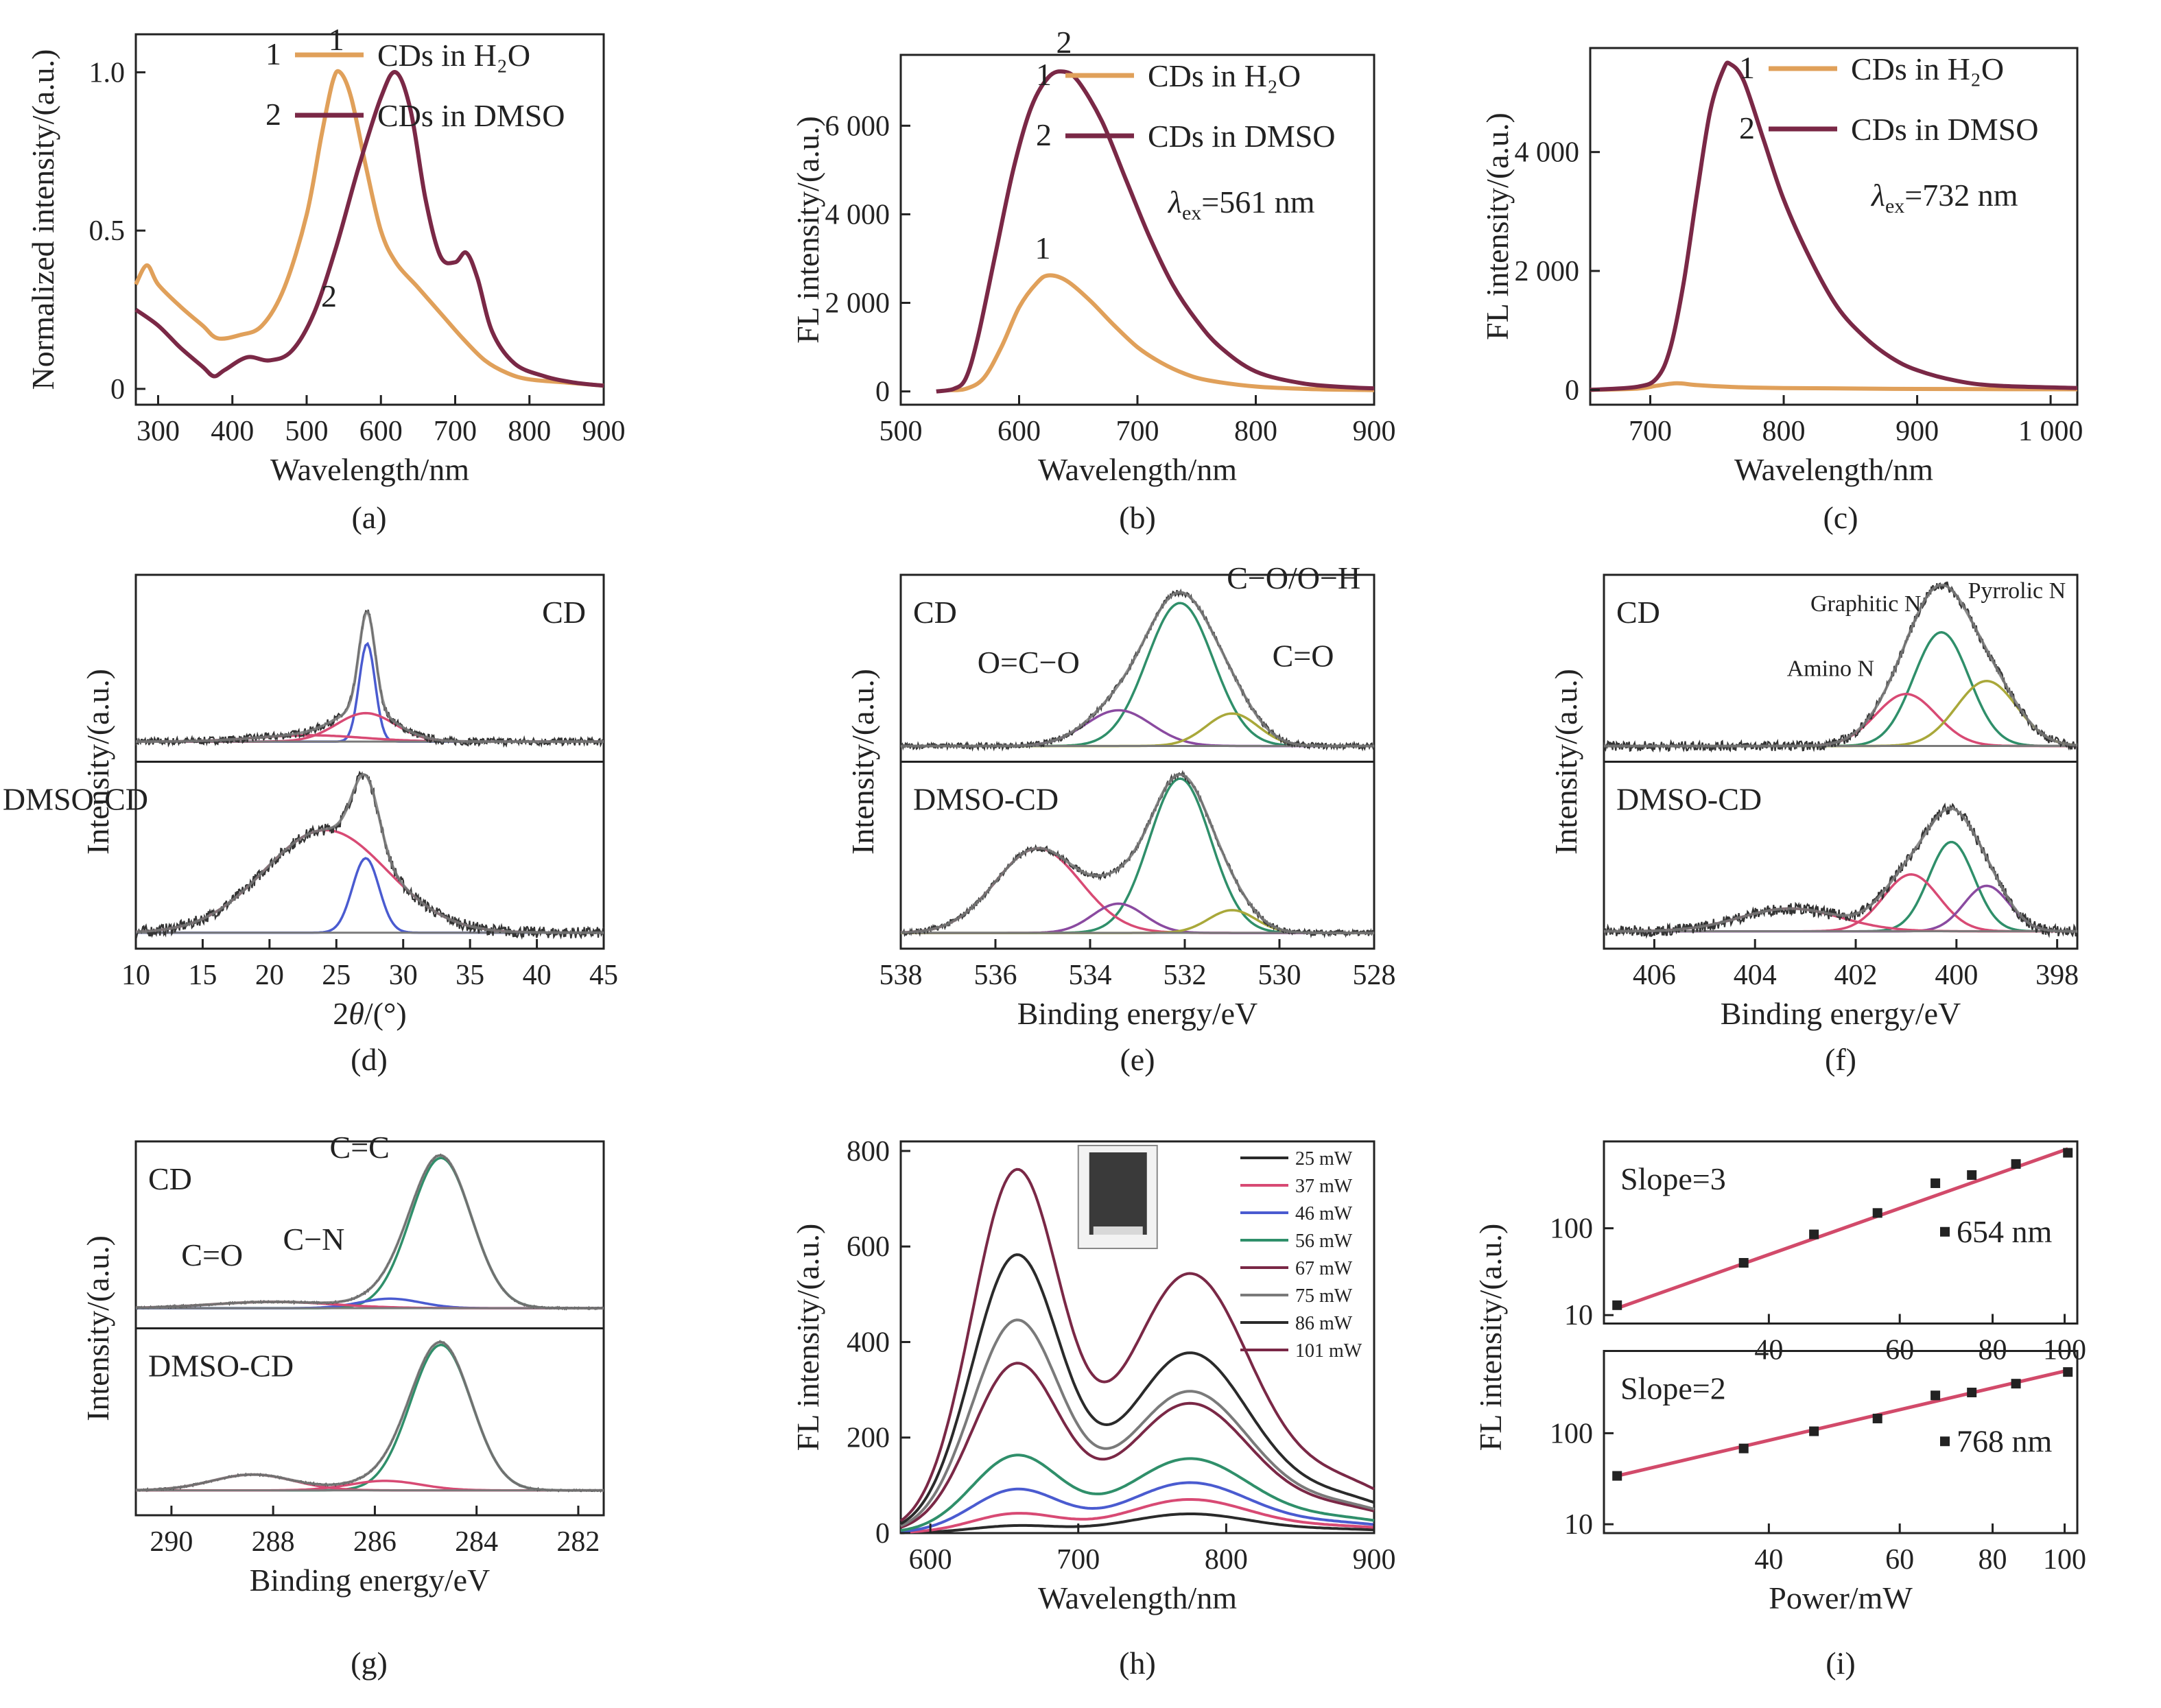 This screenshot has height=1708, width=2161. I want to click on y-tick-label: 2 000, so click(857, 304).